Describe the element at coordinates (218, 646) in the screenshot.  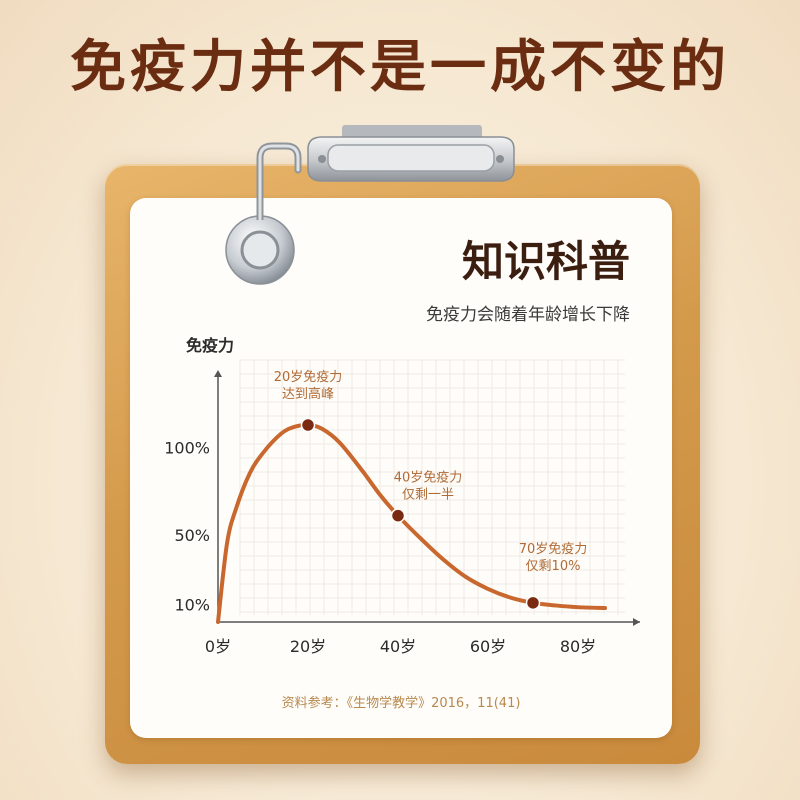
I see `x-tick-label: 0岁` at that location.